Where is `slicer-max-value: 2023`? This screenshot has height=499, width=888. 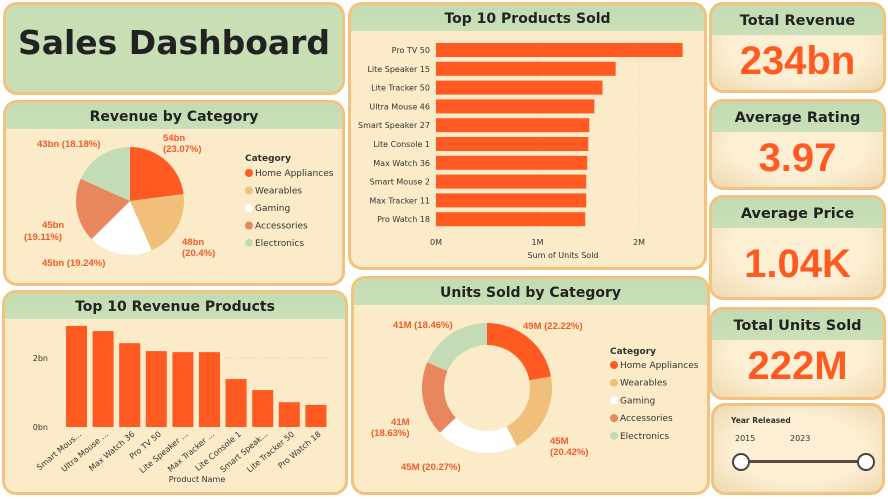
slicer-max-value: 2023 is located at coordinates (800, 438).